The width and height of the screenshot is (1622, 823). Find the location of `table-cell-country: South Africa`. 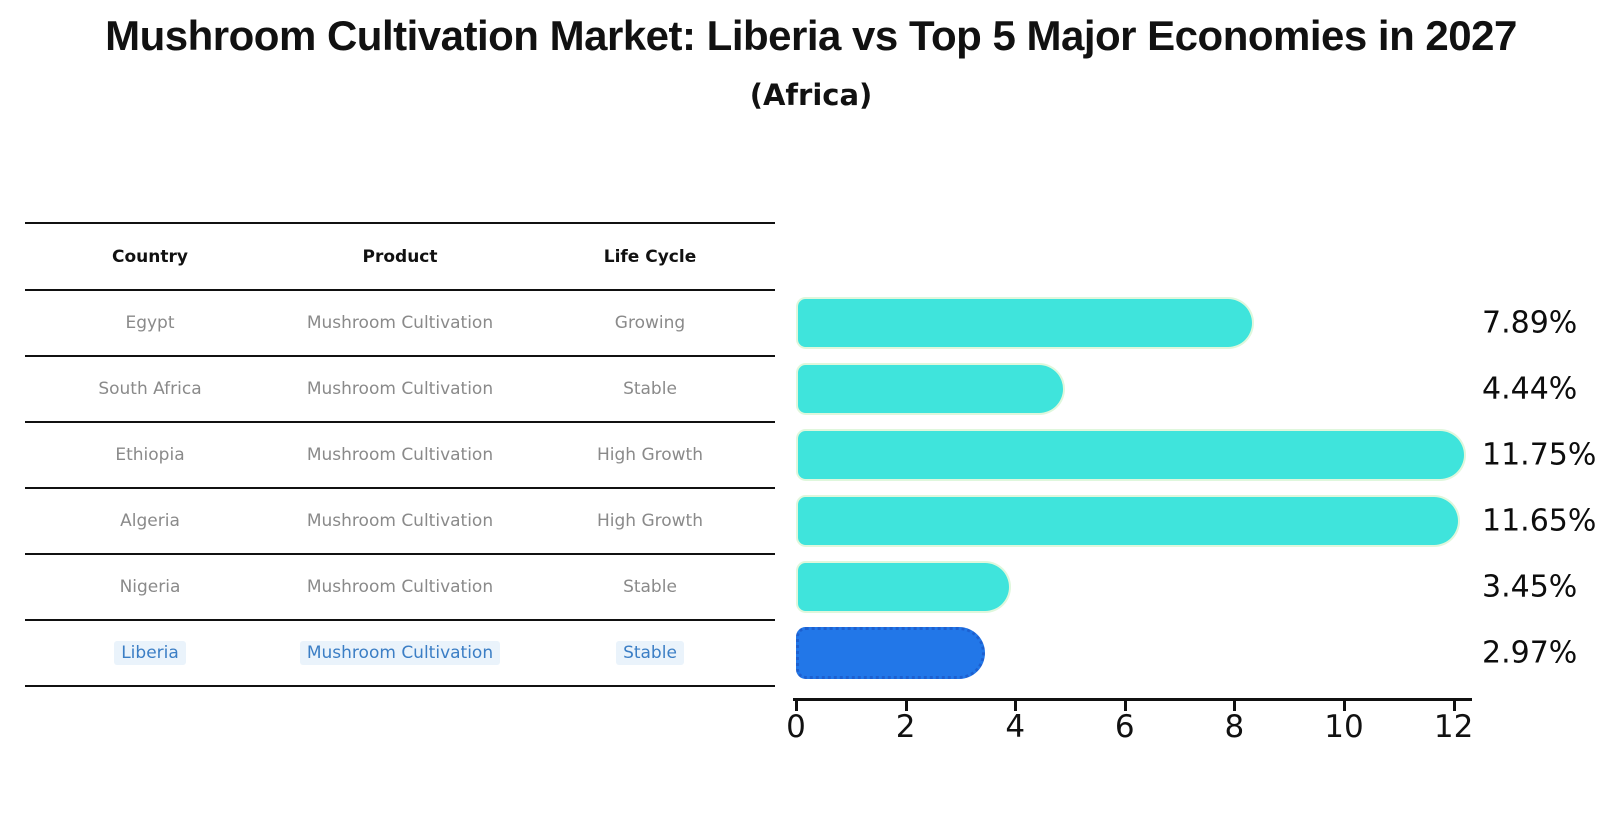

table-cell-country: South Africa is located at coordinates (150, 389).